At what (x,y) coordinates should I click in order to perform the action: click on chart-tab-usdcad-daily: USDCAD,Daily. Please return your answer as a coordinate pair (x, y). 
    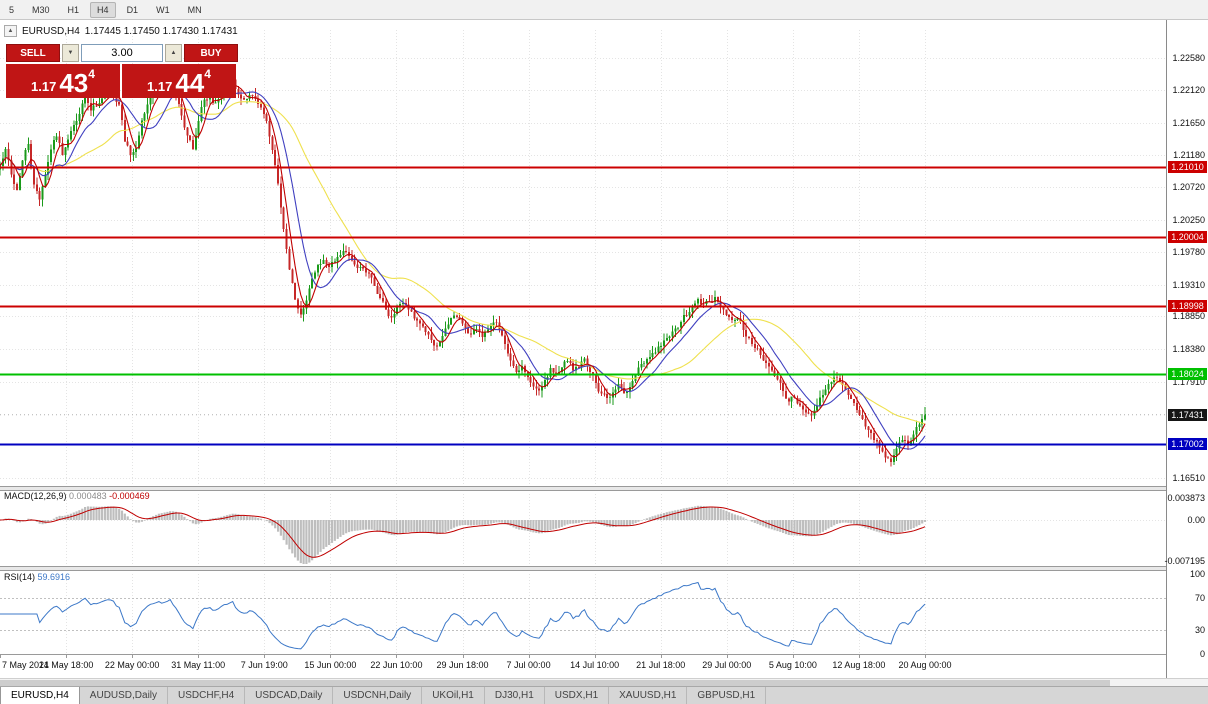
    Looking at the image, I should click on (289, 695).